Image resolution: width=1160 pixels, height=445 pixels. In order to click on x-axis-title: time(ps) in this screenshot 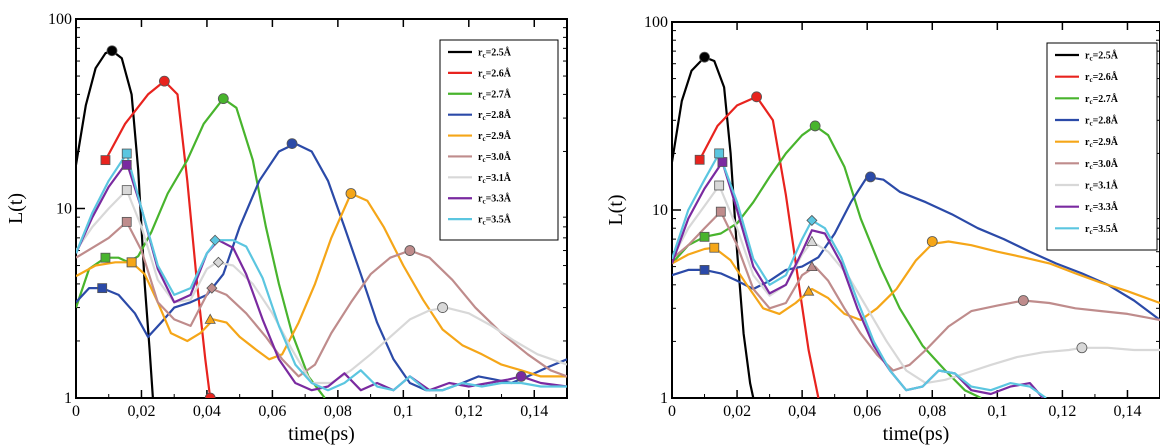, I will do `click(916, 434)`.